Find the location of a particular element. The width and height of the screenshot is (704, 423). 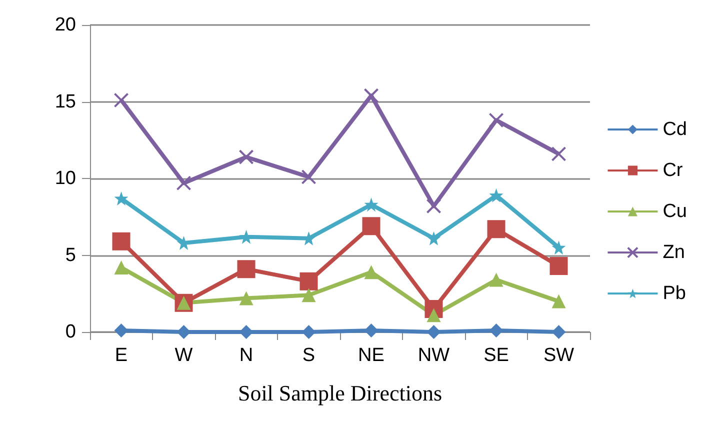

y-tick-label: 0 is located at coordinates (70, 332).